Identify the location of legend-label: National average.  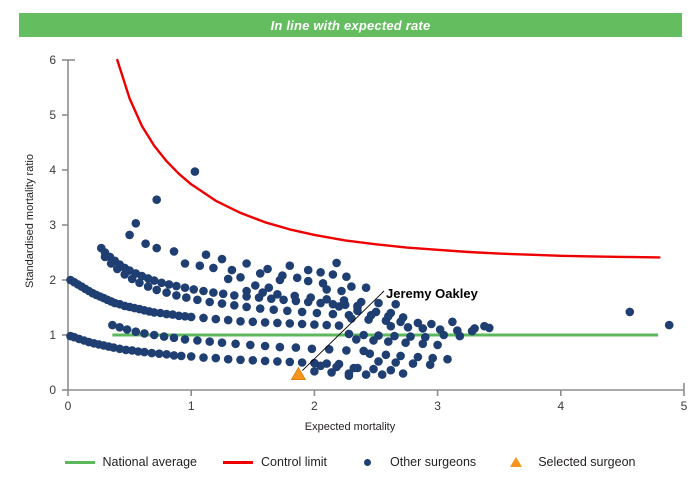
(150, 462).